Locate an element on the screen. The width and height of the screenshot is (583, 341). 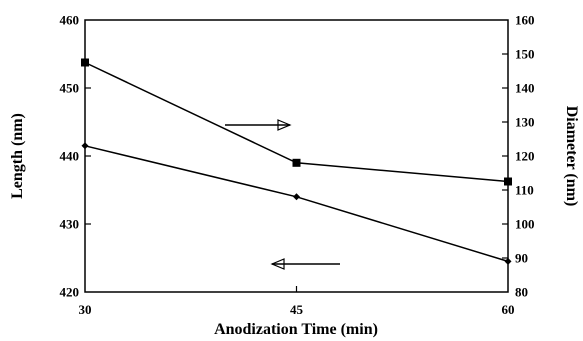
left-axis-ticks: 420 430 440 450 460 is located at coordinates (75, 156).